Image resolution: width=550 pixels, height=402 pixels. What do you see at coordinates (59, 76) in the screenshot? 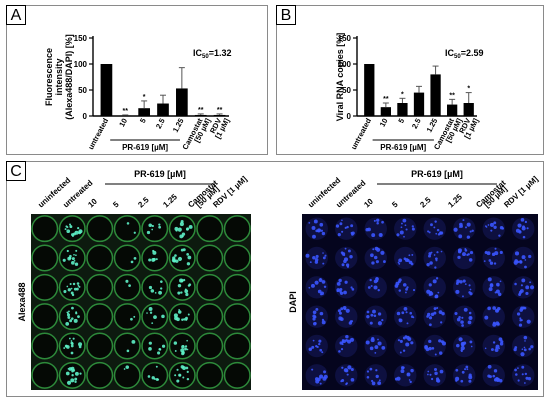
I see `y-axis-label: intensity` at bounding box center [59, 76].